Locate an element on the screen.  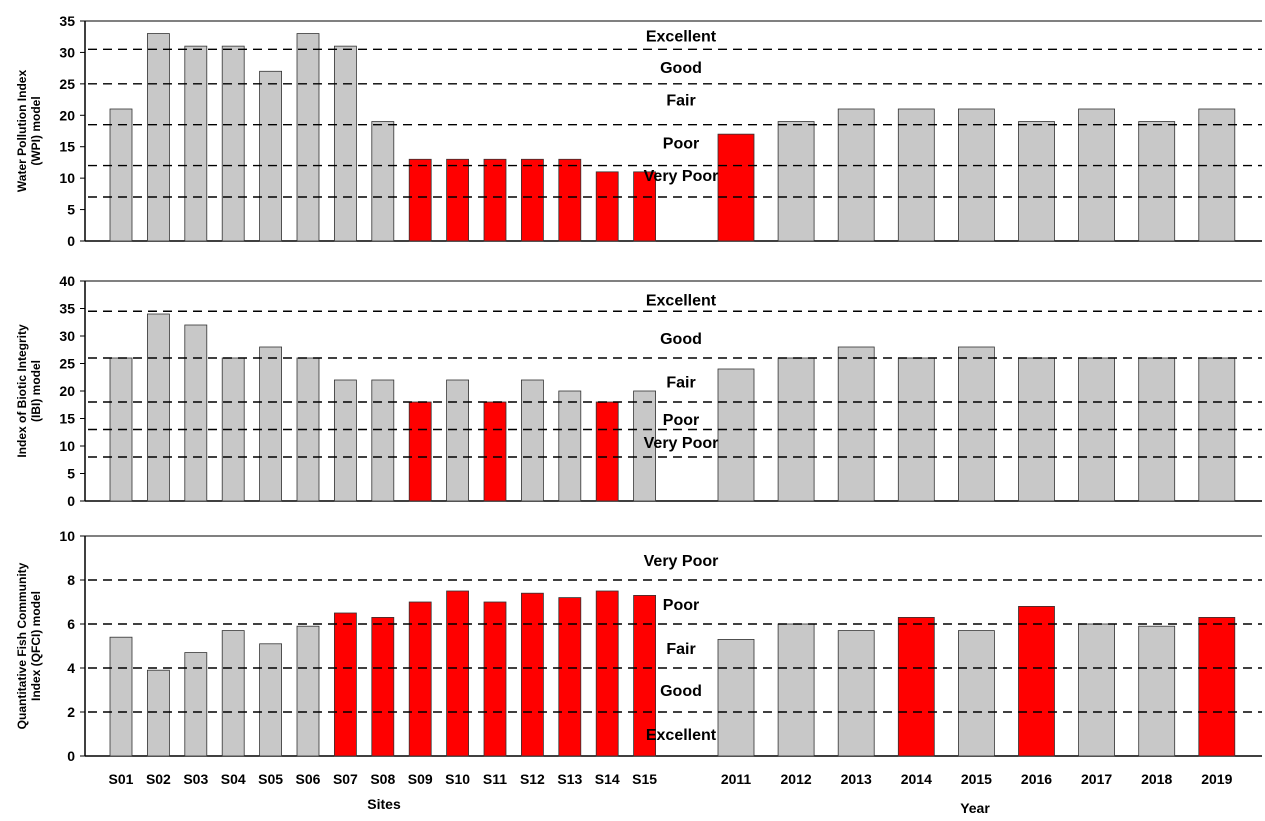
y-tick-label: 35 is located at coordinates (67, 21).